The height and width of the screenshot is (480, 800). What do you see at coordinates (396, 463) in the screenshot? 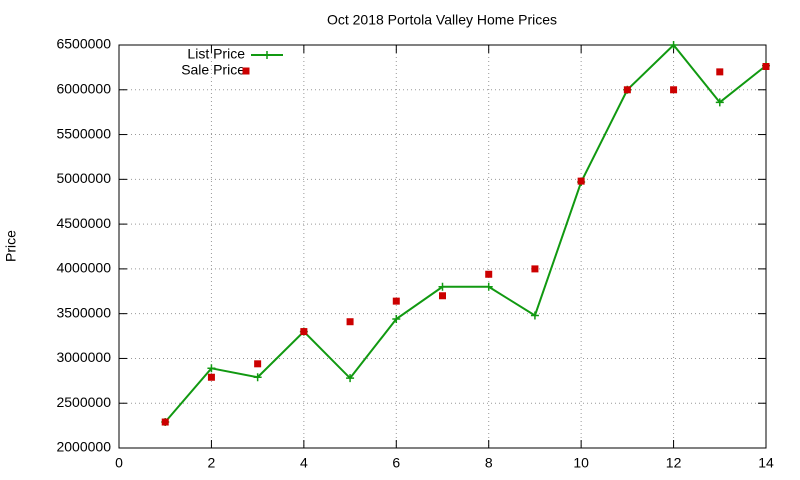
I see `x-tick-label: 6` at bounding box center [396, 463].